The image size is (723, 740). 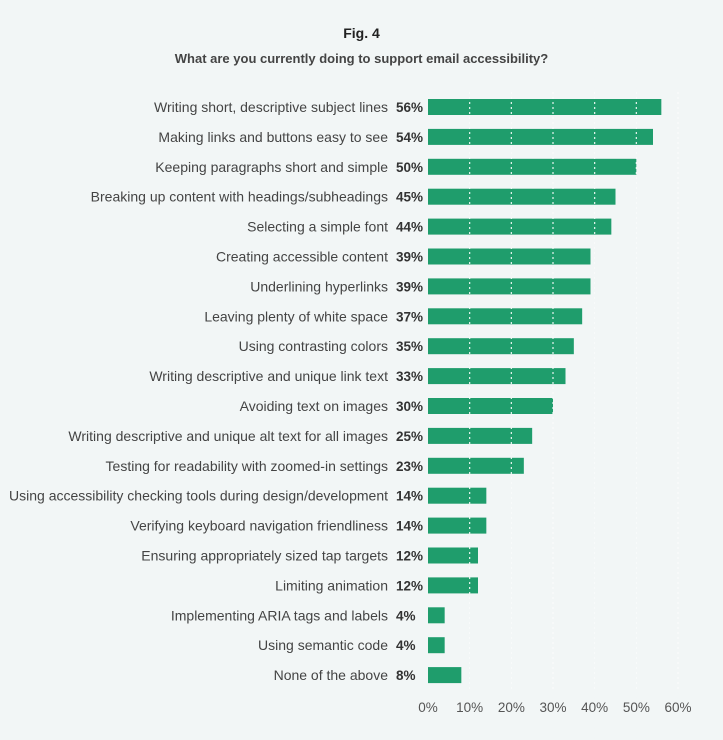 I want to click on category-label: Limiting animation, so click(x=331, y=585).